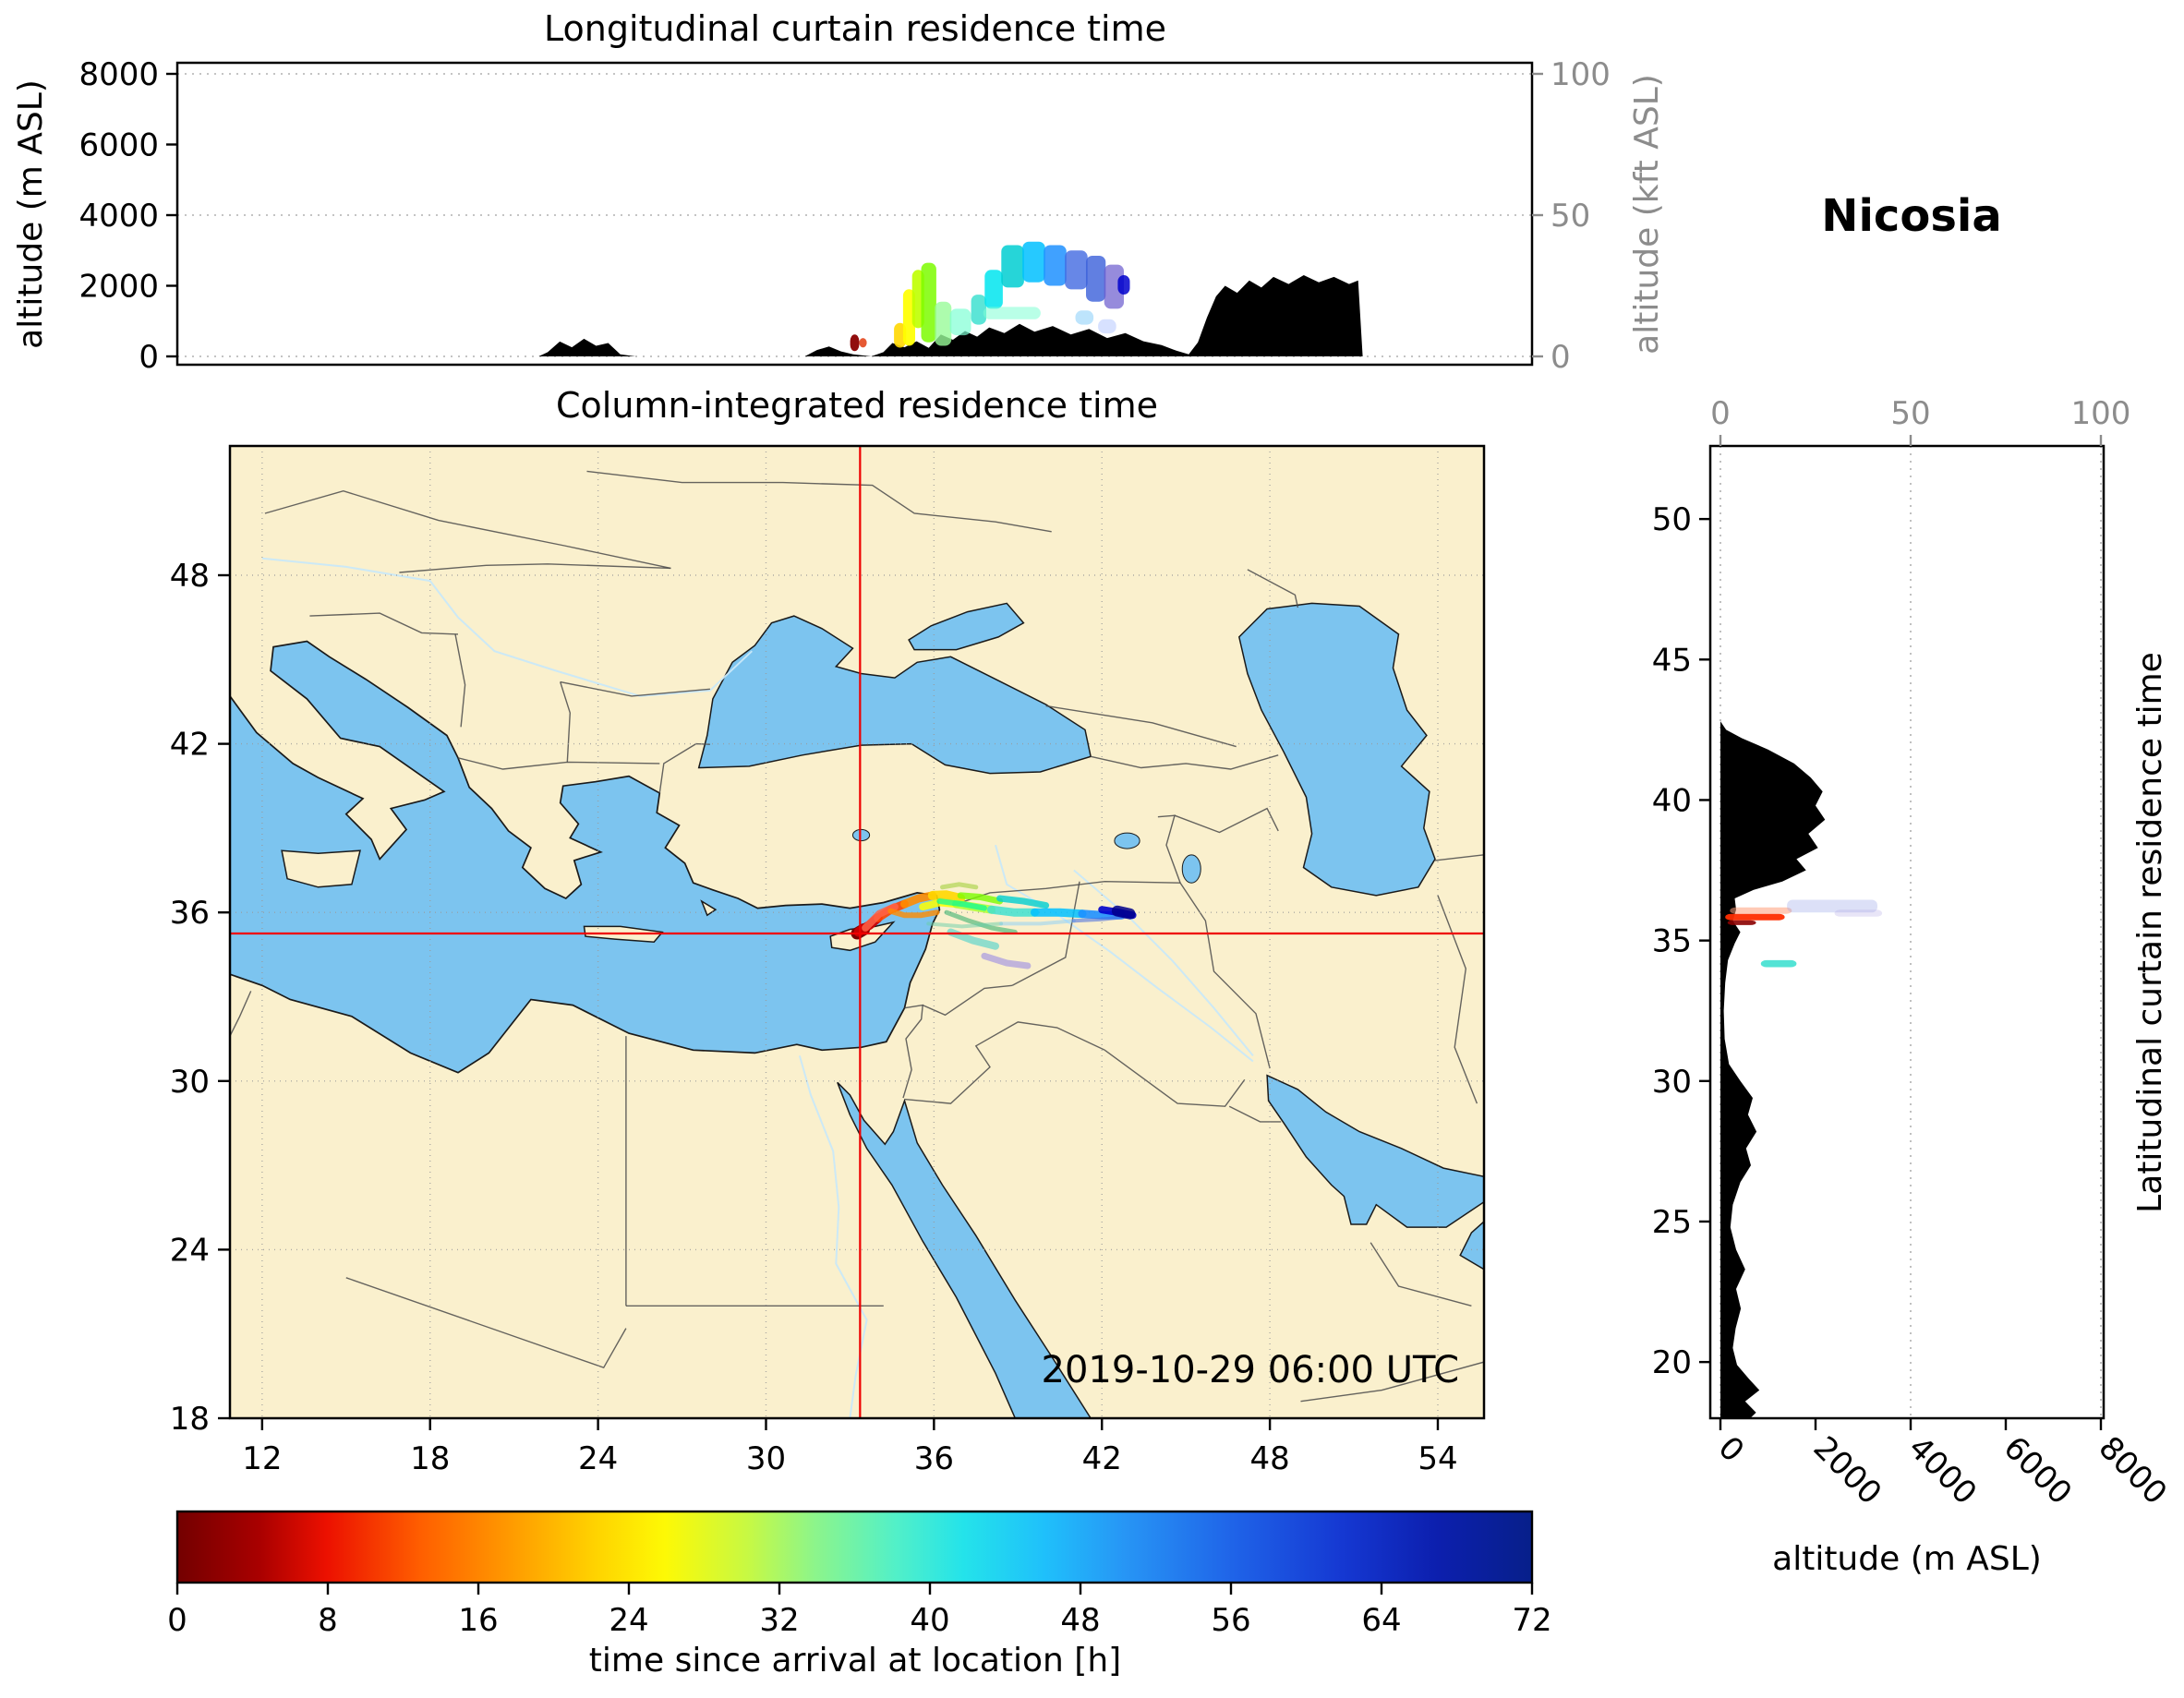 The width and height of the screenshot is (2184, 1698). I want to click on longitude-tick-label: 48, so click(1269, 1458).